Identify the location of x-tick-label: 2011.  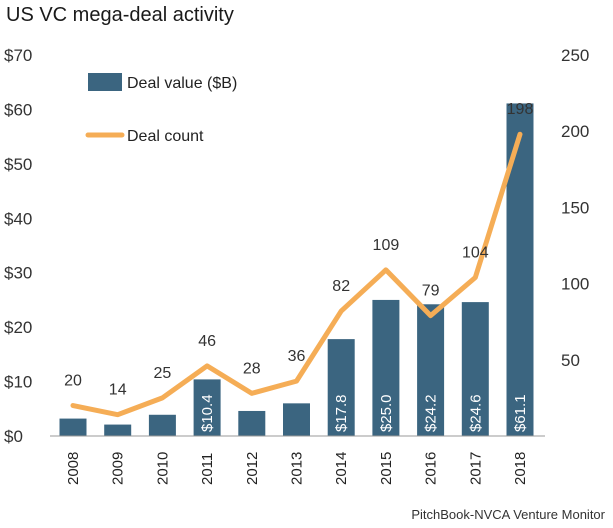
(207, 469).